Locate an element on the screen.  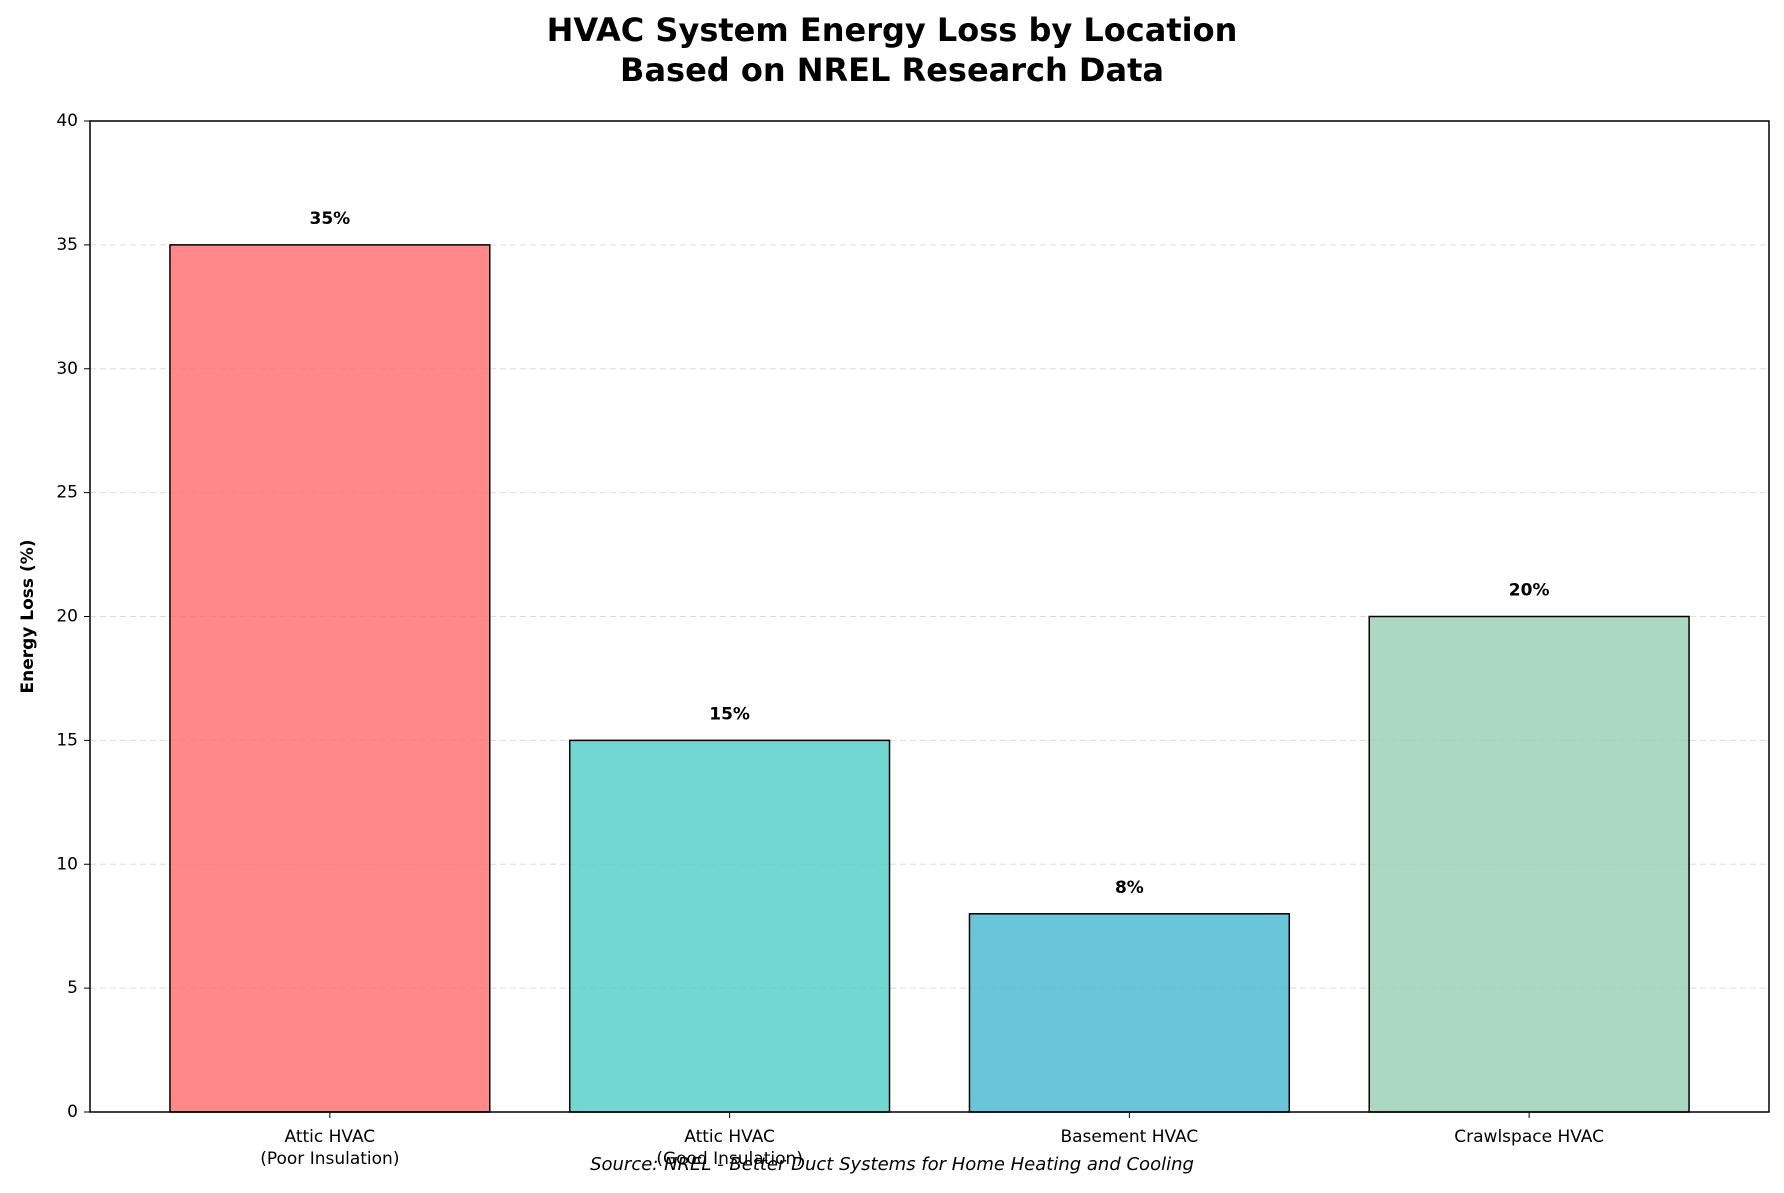
value-label: 15% is located at coordinates (729, 714).